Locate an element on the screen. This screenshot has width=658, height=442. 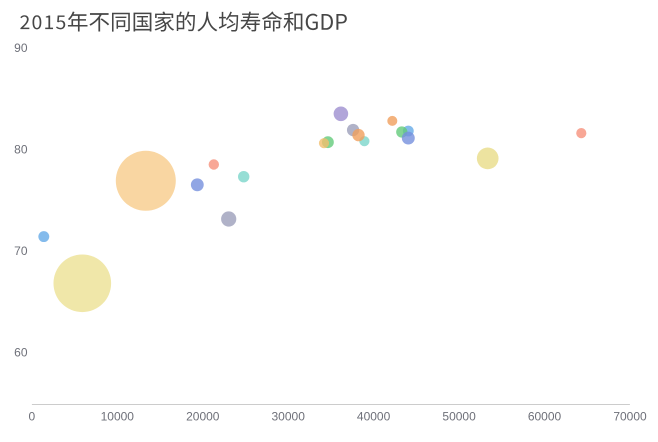
svg-text: 50000 is located at coordinates (459, 417).